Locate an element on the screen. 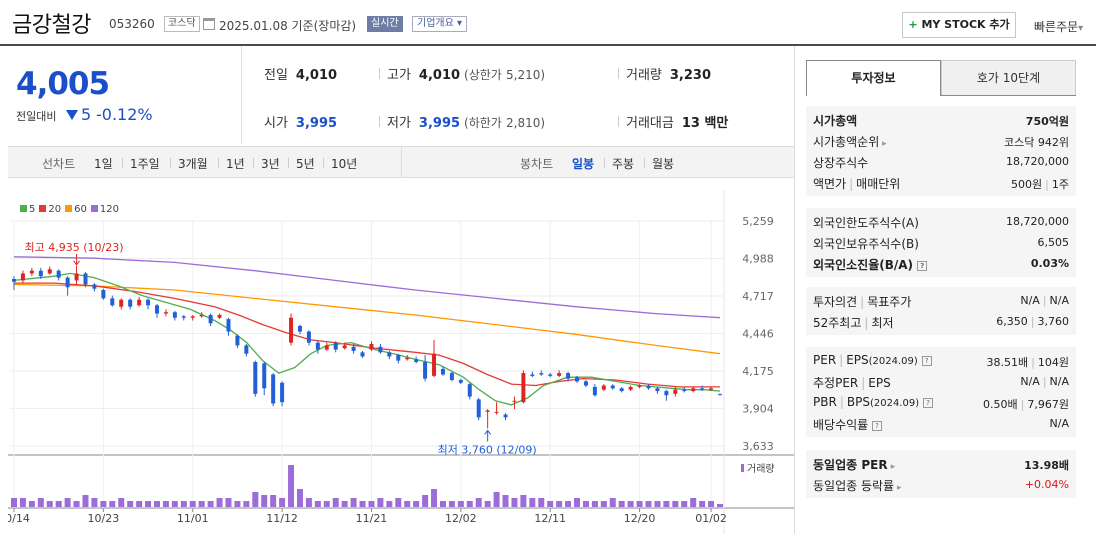 Image resolution: width=1096 pixels, height=534 pixels. high-annotation: 최고 4,935 (10/23) is located at coordinates (74, 247).